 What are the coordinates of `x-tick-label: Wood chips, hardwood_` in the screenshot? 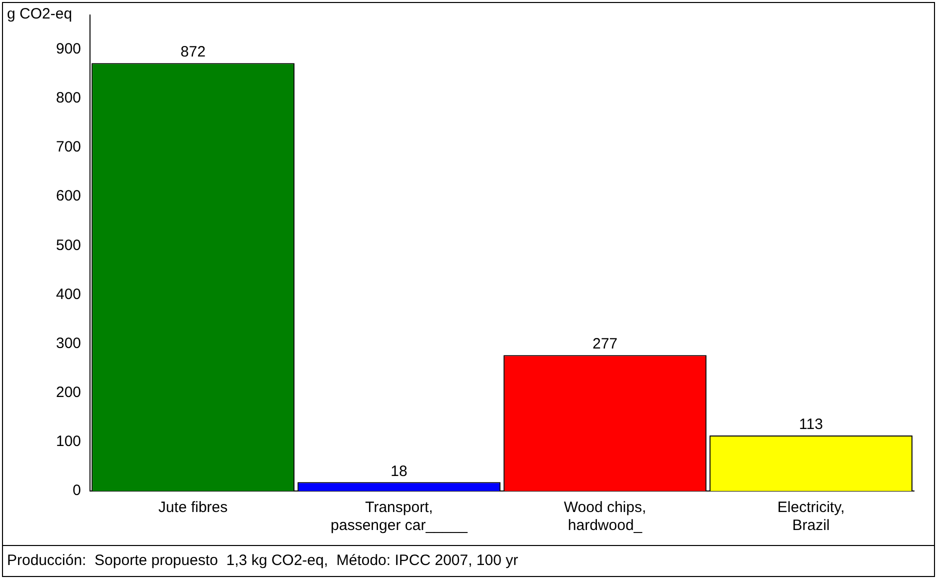 It's located at (605, 516).